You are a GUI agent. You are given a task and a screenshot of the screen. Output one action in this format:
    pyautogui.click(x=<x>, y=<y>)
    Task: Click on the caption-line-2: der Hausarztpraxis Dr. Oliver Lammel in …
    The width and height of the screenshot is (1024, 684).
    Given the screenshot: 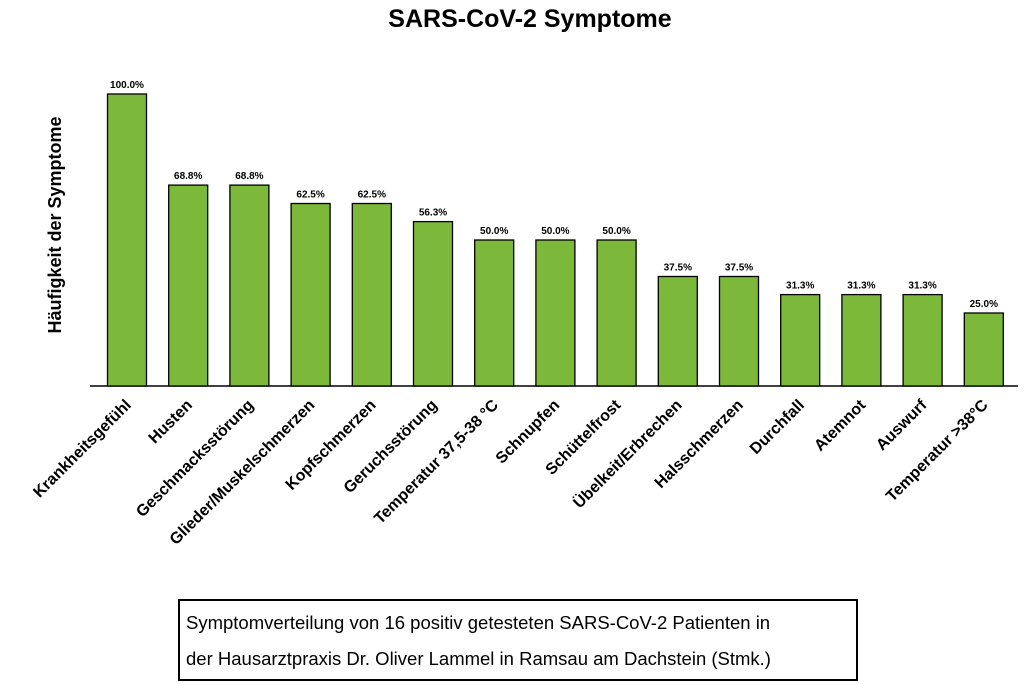 What is the action you would take?
    pyautogui.click(x=478, y=658)
    